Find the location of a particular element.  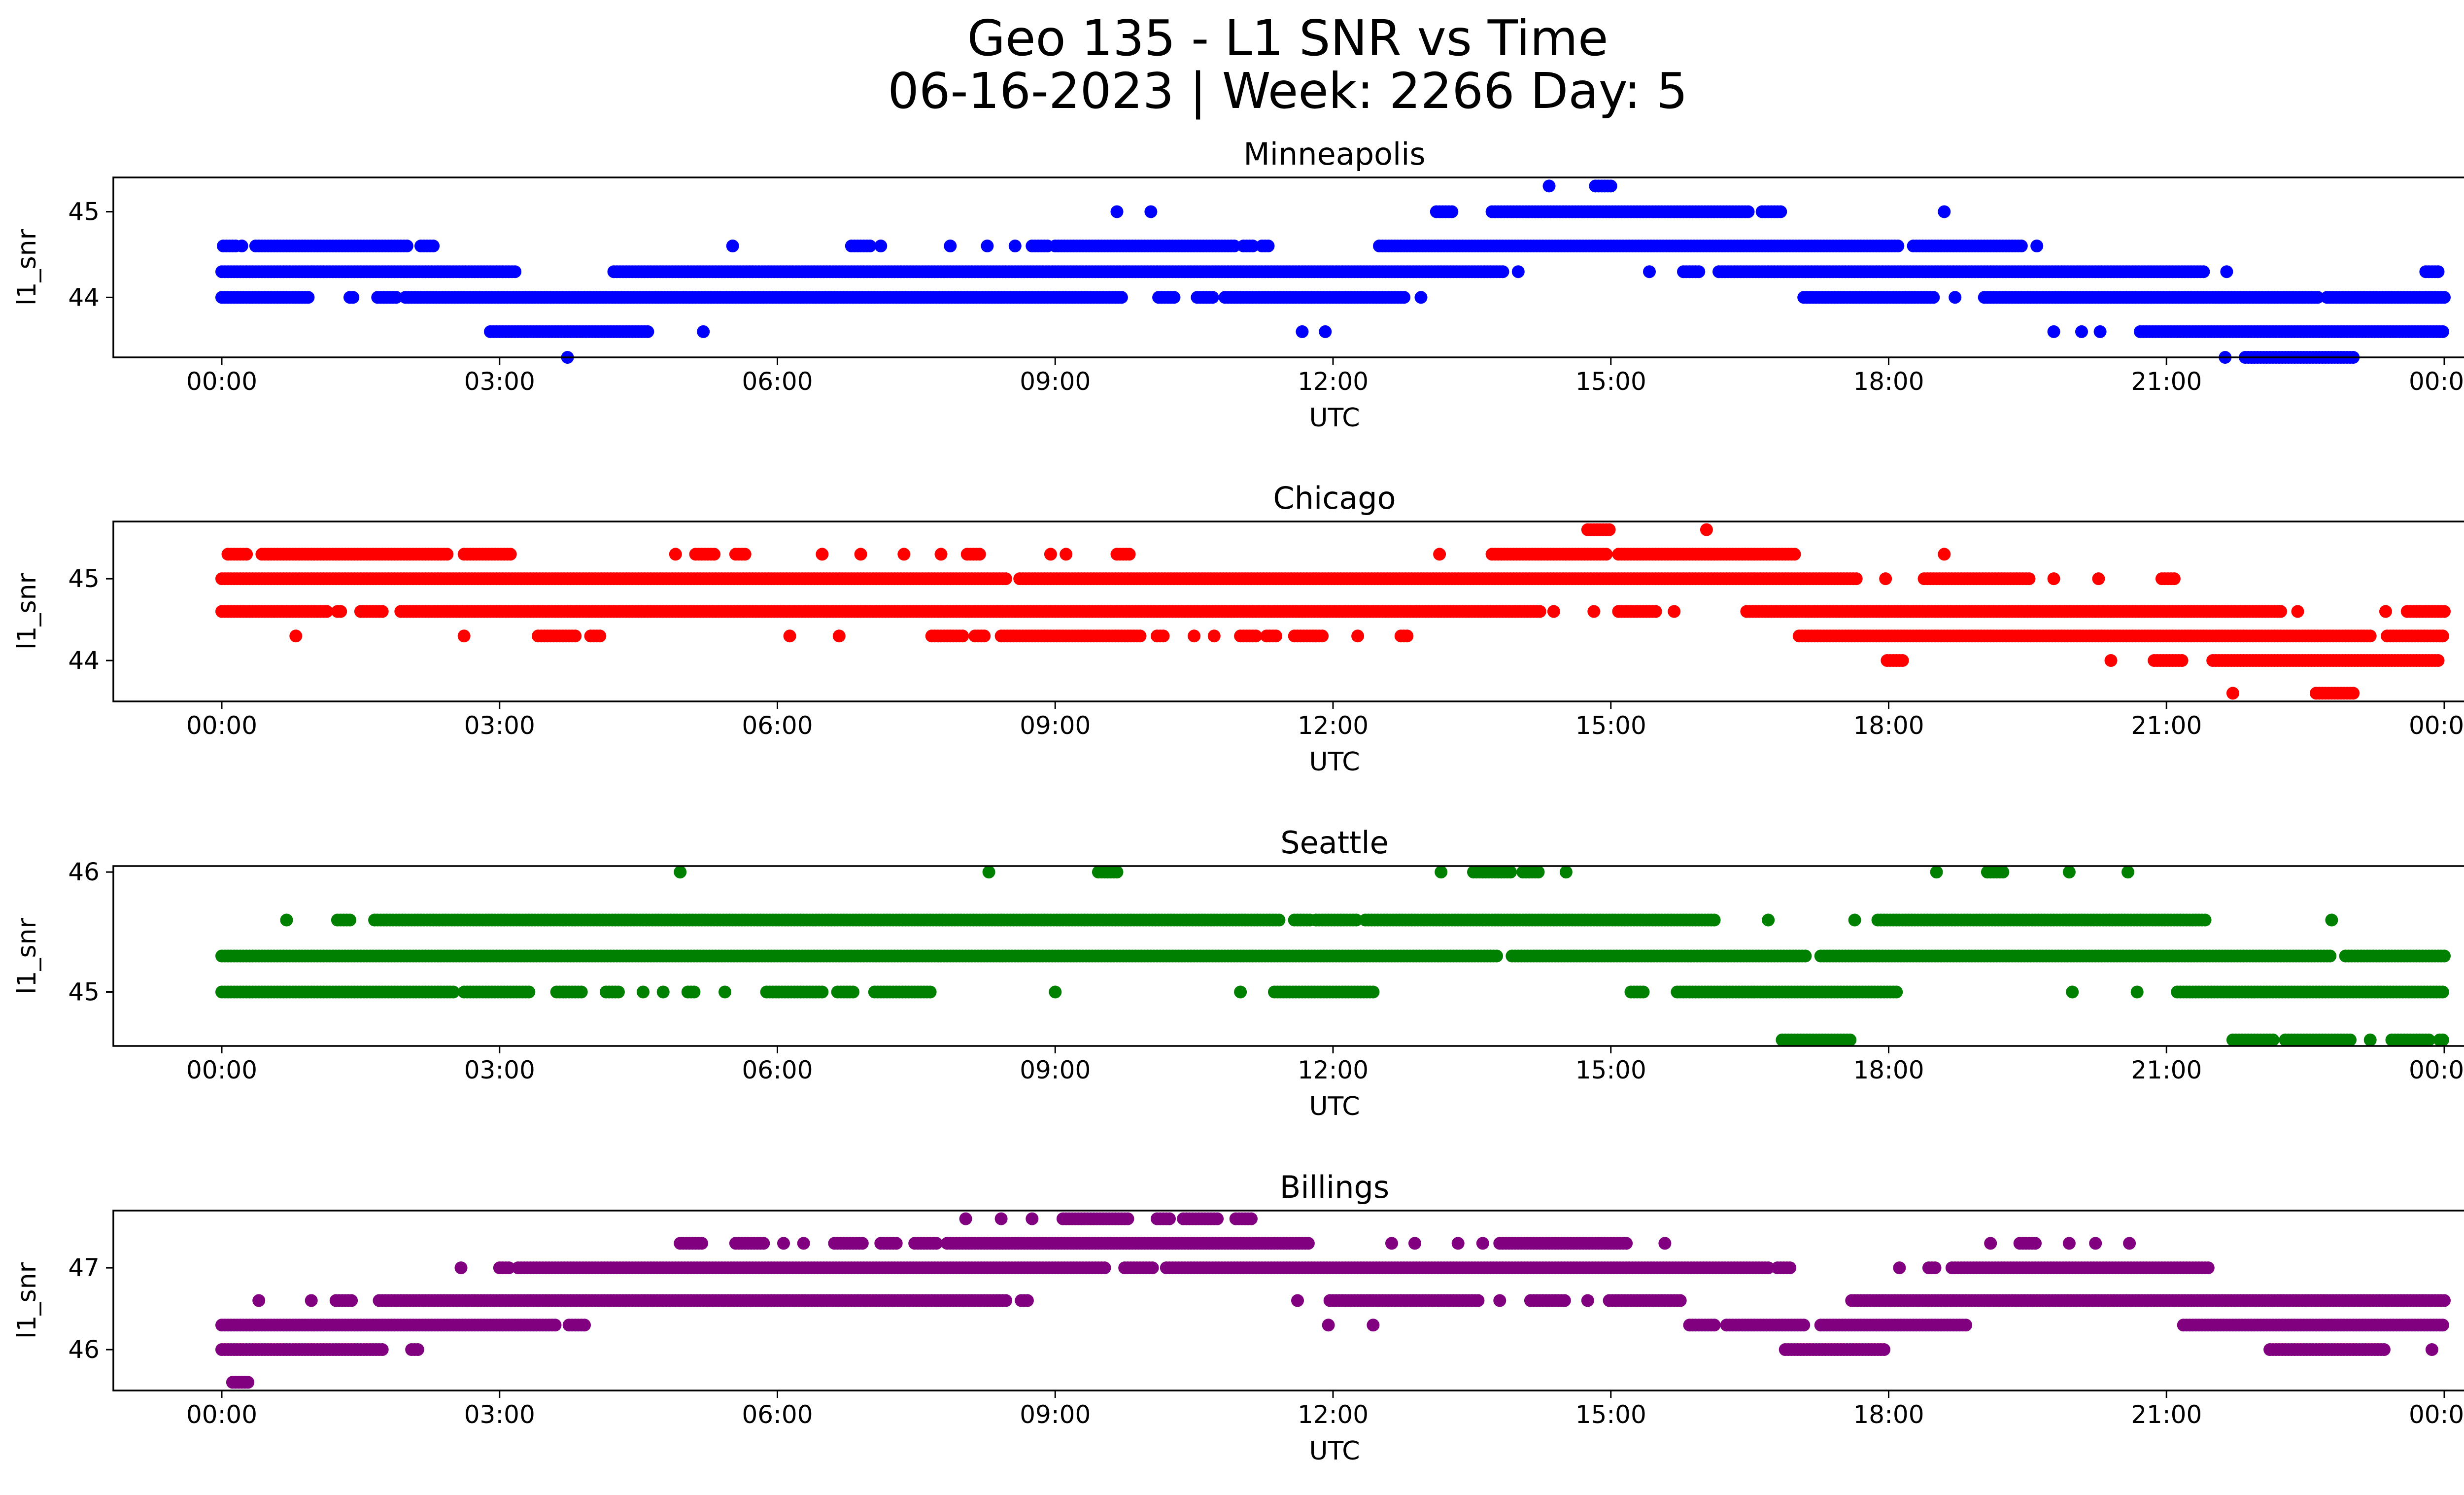

scatter-series is located at coordinates (1333, 271).